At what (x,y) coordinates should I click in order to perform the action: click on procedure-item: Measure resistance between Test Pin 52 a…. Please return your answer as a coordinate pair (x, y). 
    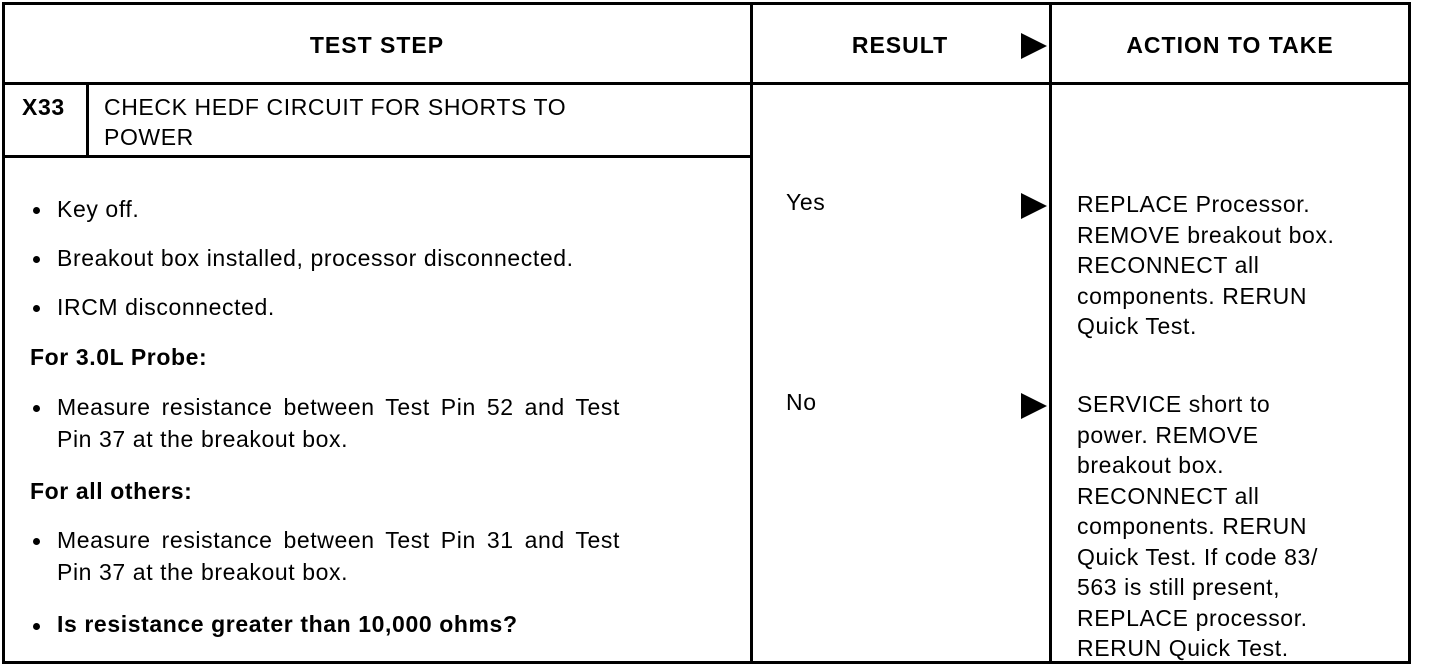
    Looking at the image, I should click on (338, 407).